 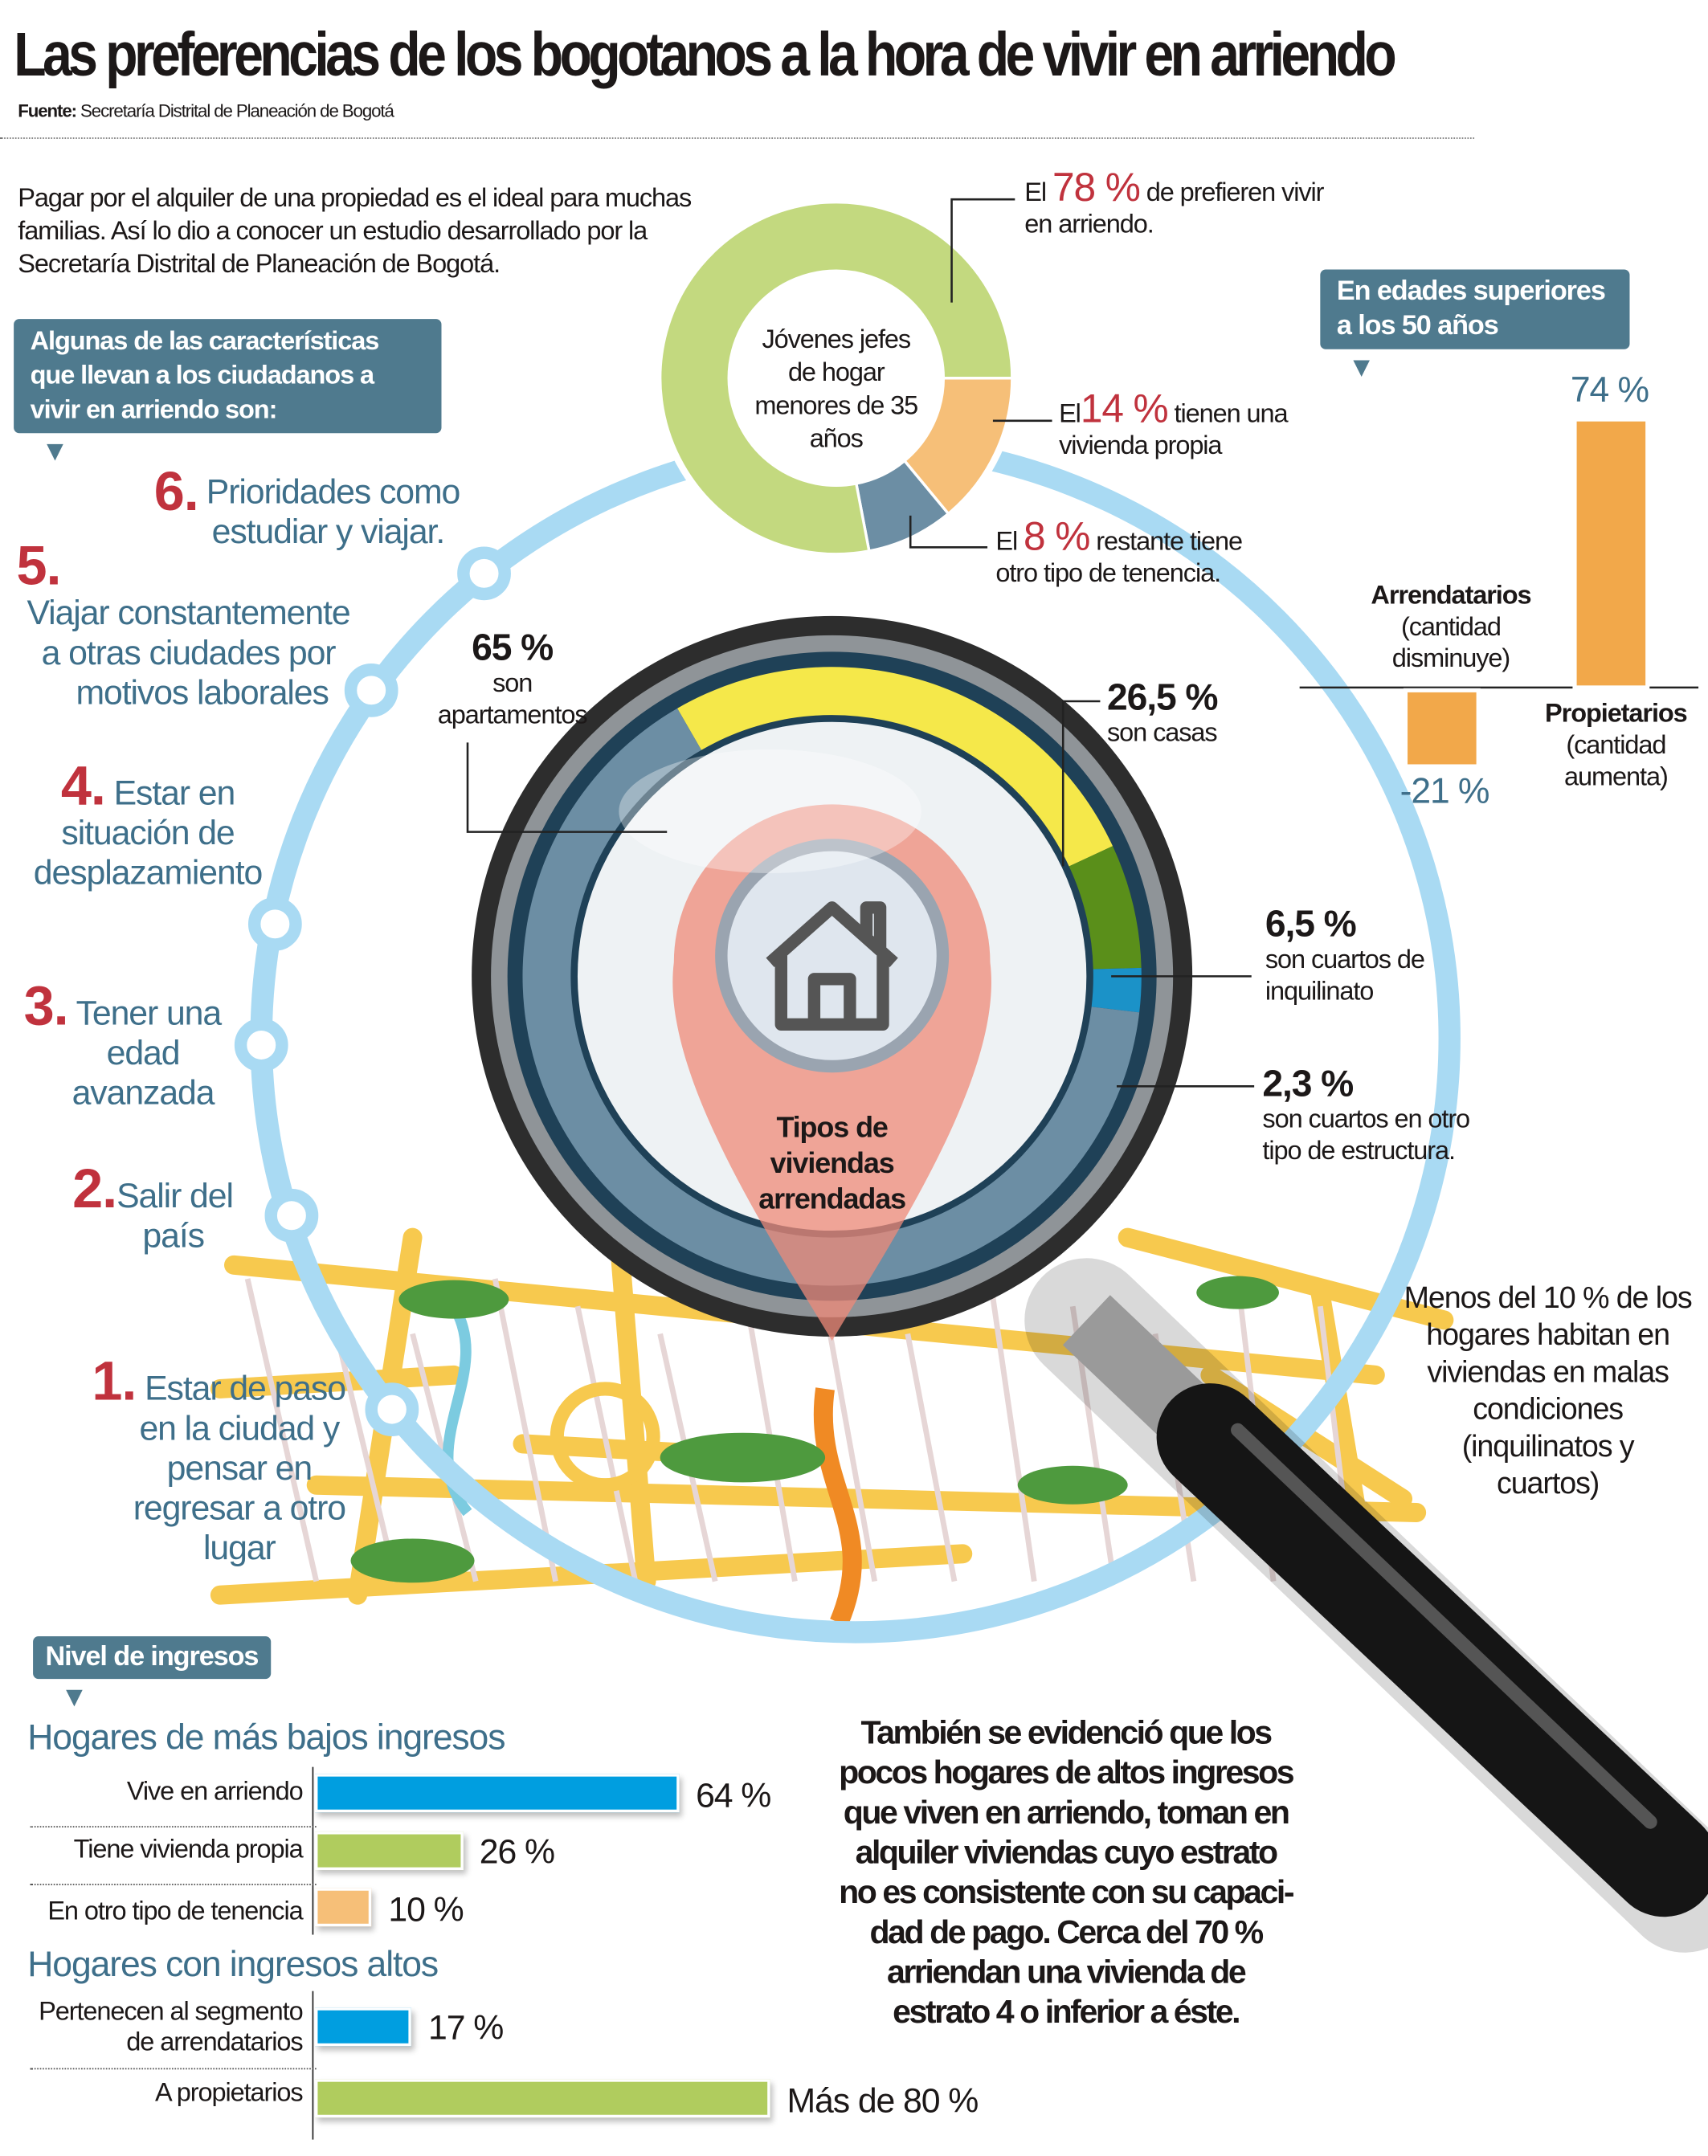 What do you see at coordinates (1169, 542) in the screenshot?
I see `label-text: restante tiene` at bounding box center [1169, 542].